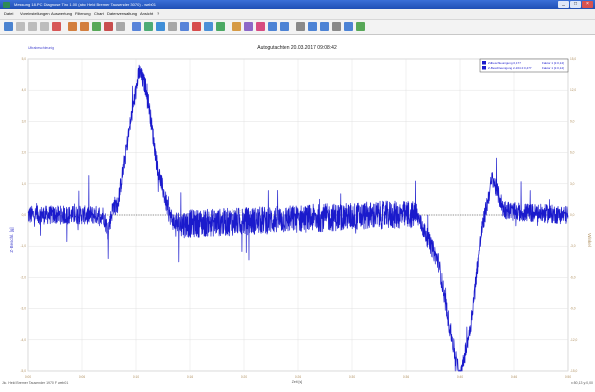 The height and width of the screenshot is (392, 595). I want to click on right-tick-label: 3,0, so click(572, 184).